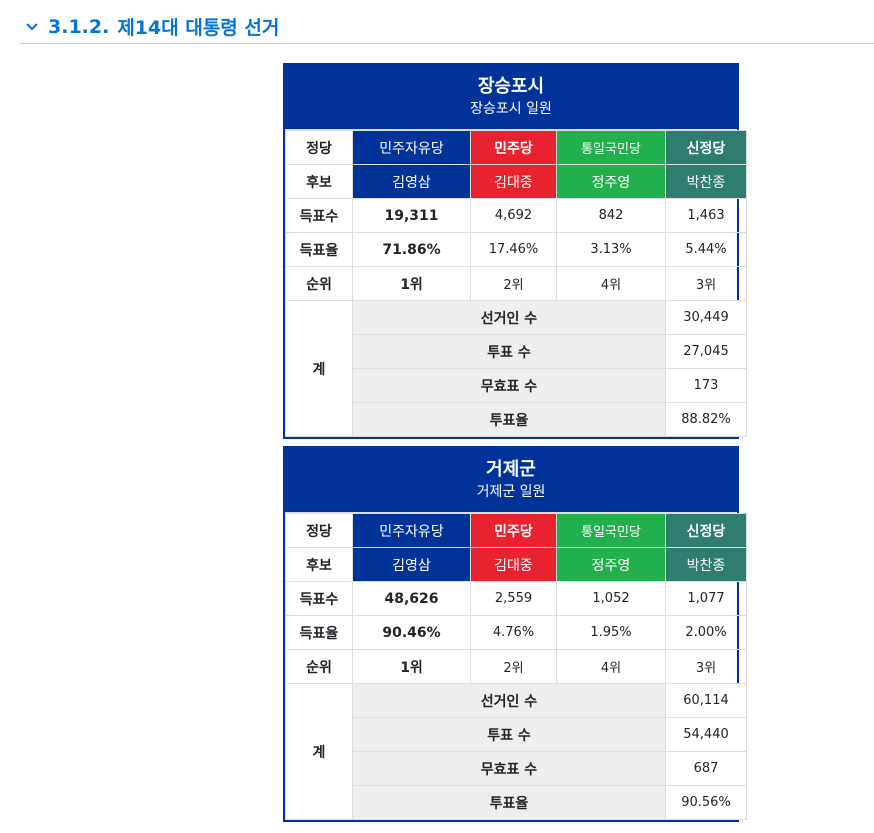  Describe the element at coordinates (706, 700) in the screenshot. I see `electorate-value: 60,114` at that location.